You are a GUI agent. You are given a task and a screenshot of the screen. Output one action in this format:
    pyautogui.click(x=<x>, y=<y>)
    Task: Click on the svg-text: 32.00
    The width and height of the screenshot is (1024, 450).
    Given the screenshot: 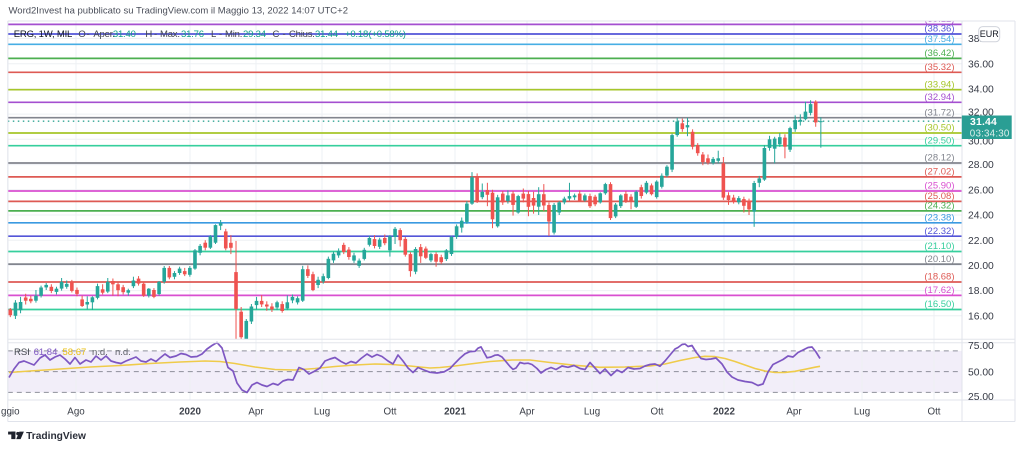 What is the action you would take?
    pyautogui.click(x=981, y=112)
    